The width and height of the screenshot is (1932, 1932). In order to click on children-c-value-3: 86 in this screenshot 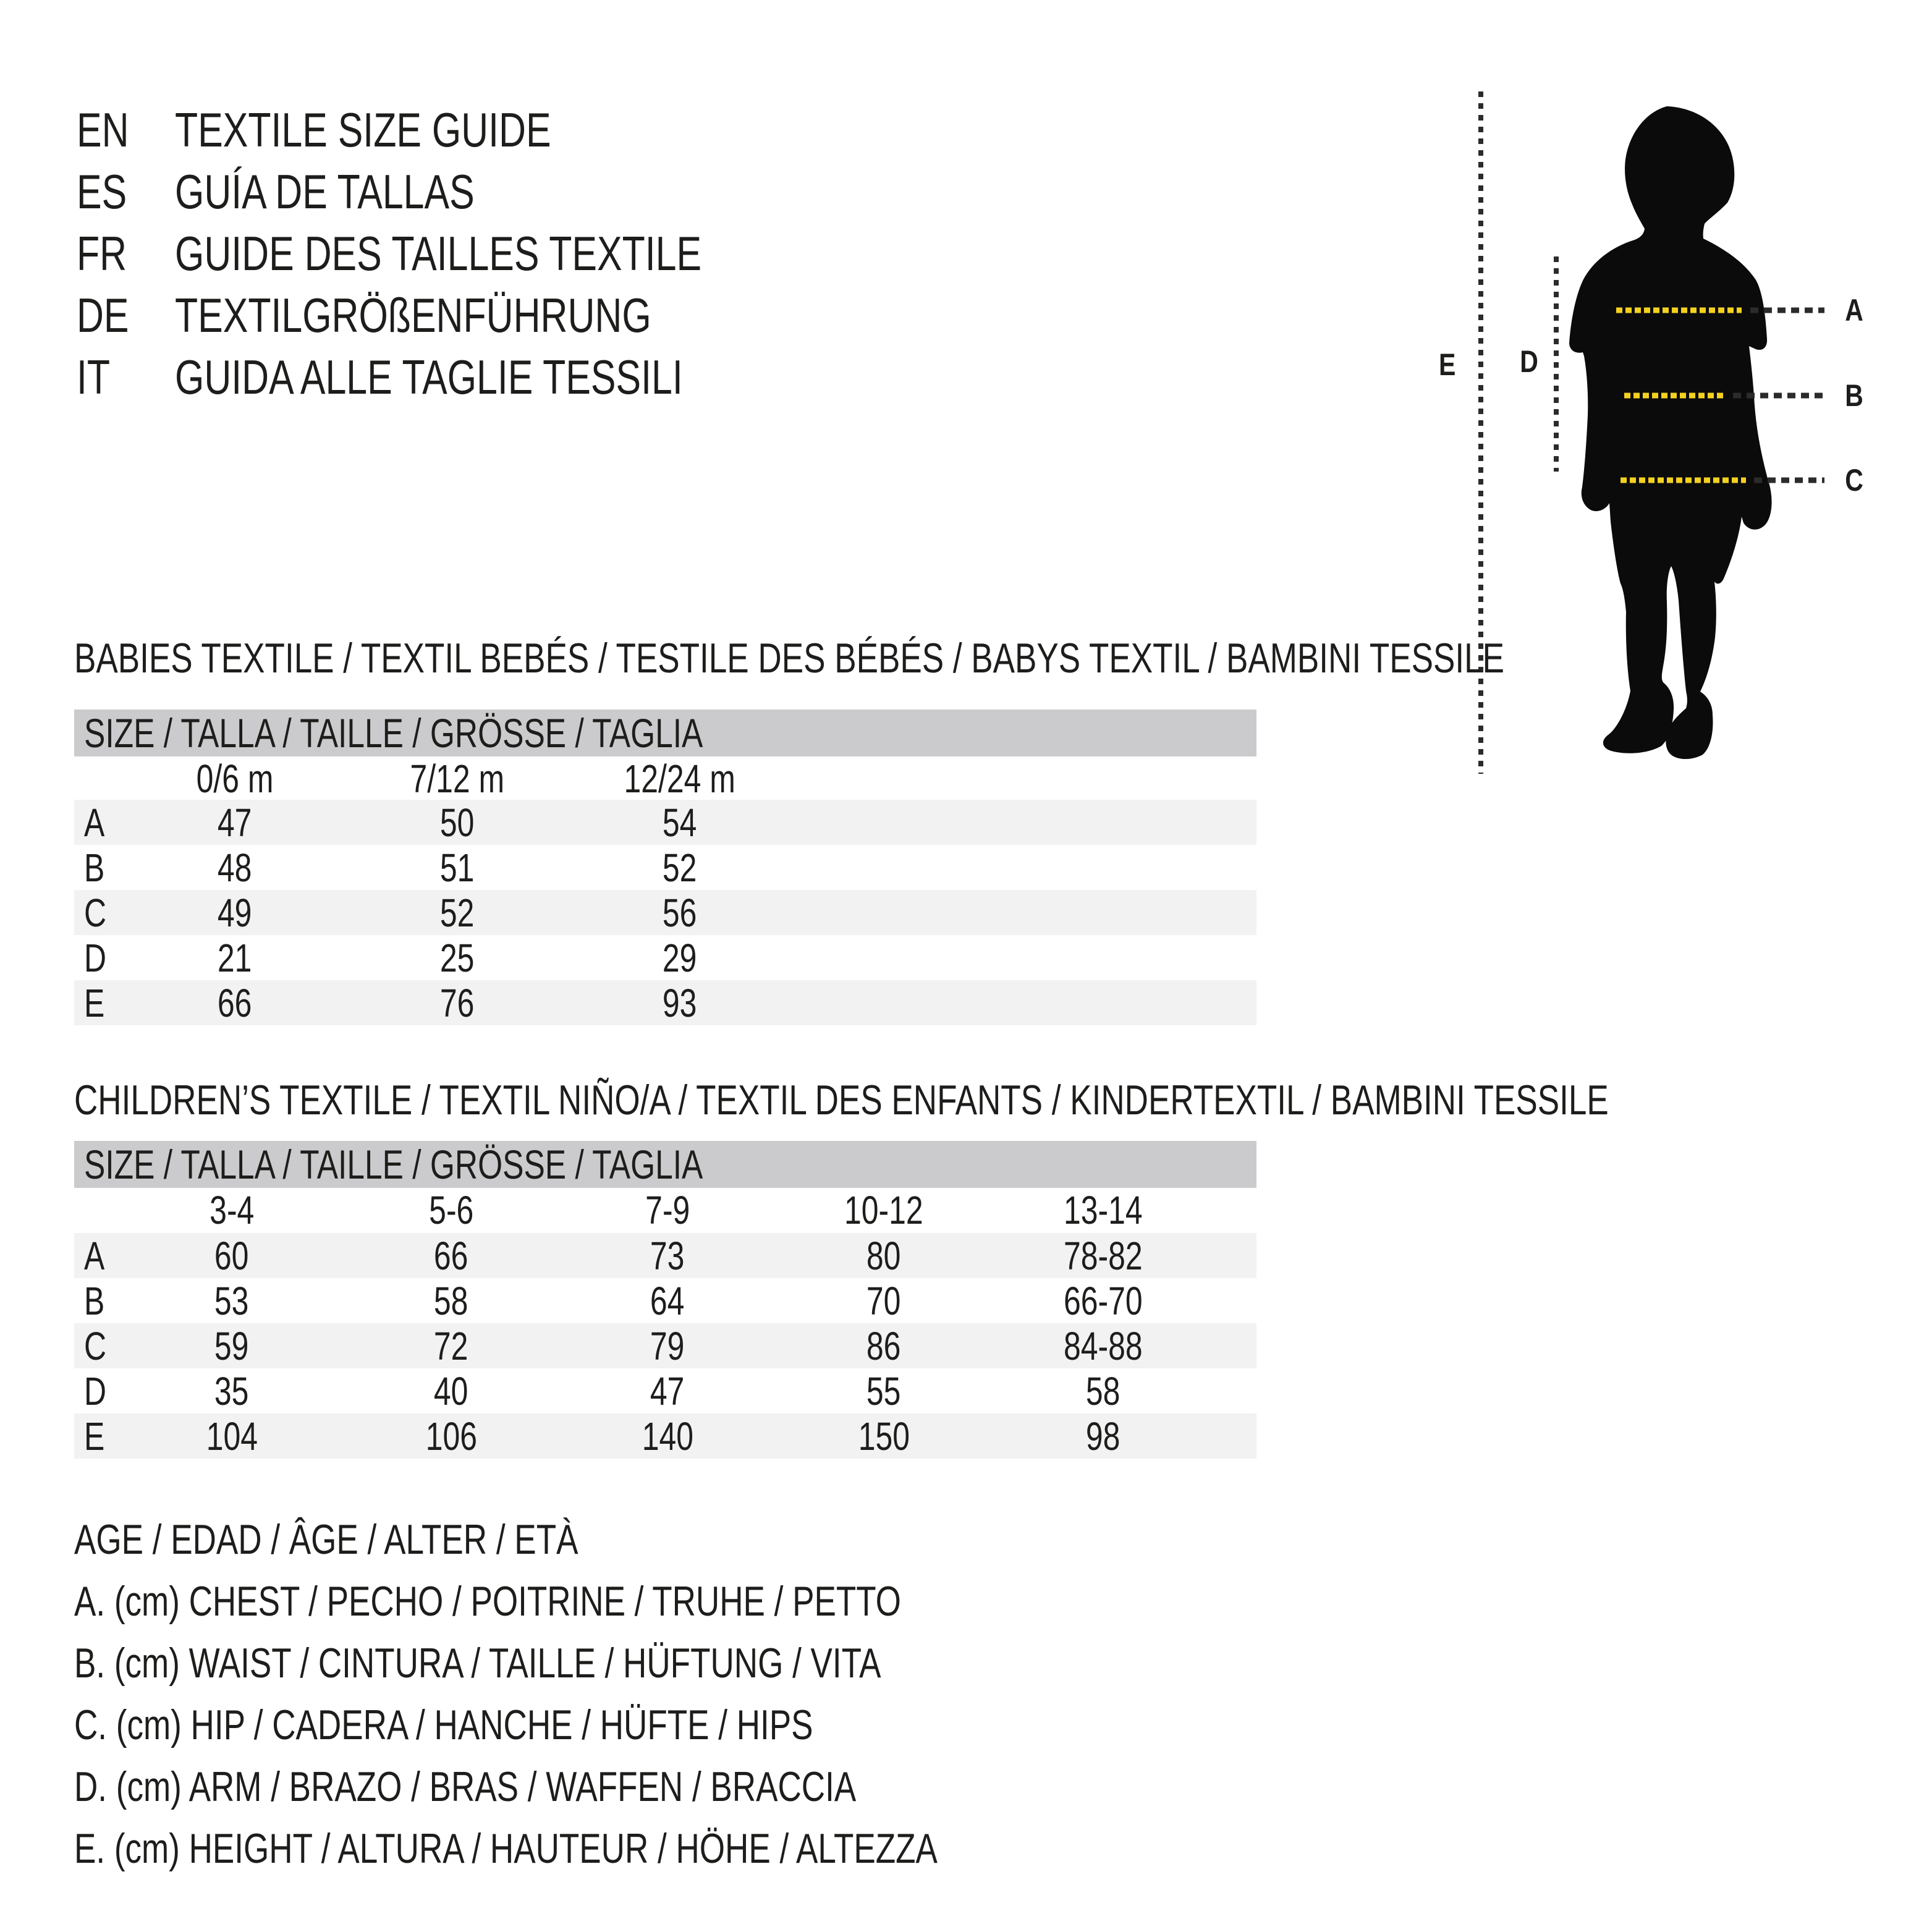, I will do `click(883, 1345)`.